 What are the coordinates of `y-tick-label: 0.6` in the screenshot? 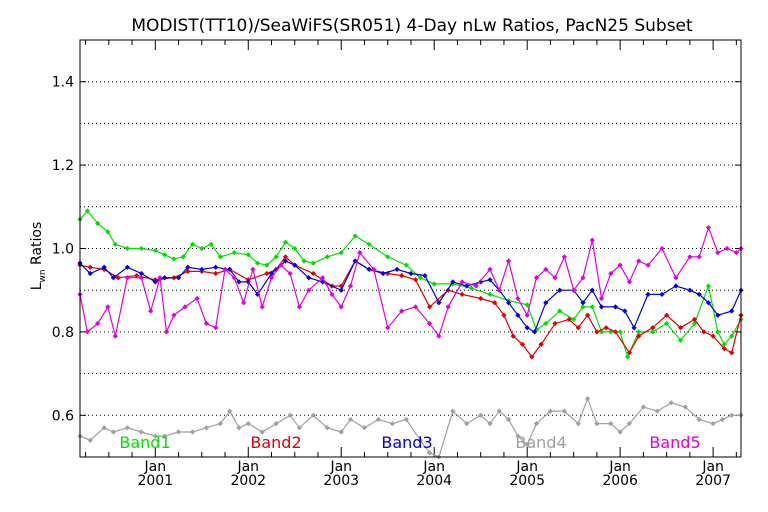 It's located at (63, 416).